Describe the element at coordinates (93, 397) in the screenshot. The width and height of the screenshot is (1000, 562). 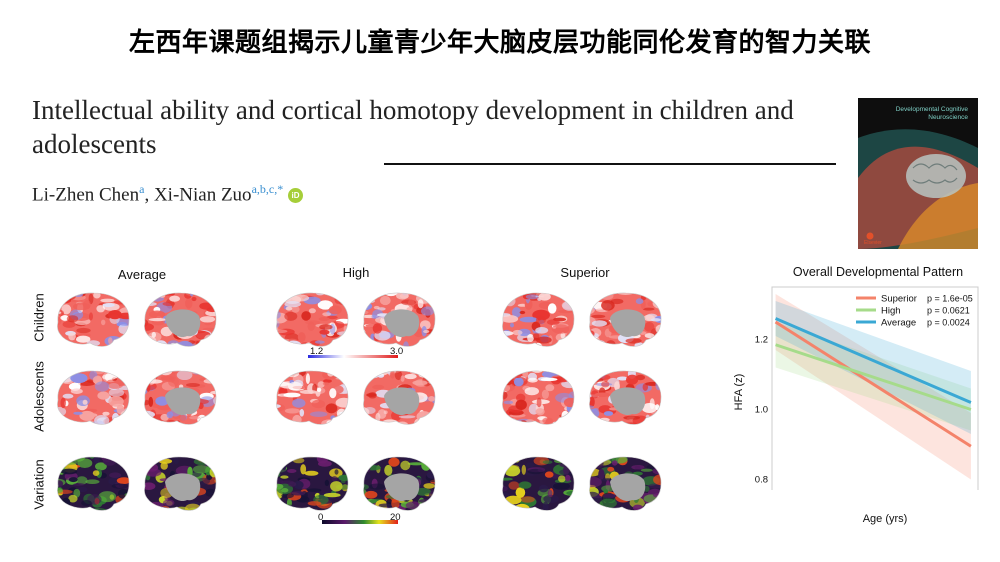
I see `brain-map-adolescents-average-lateral` at that location.